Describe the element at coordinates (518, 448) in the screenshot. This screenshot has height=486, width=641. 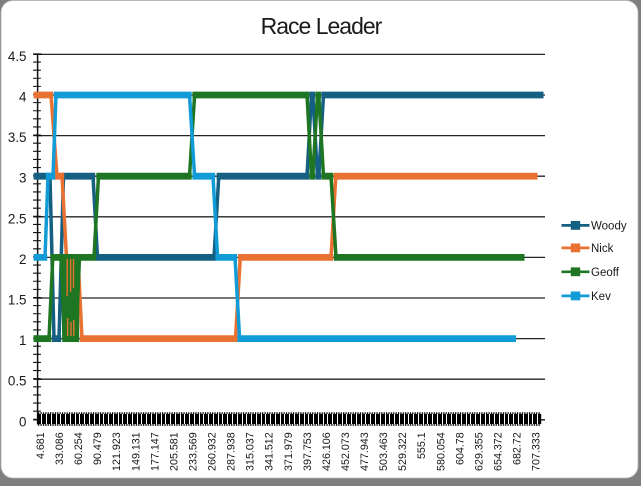
I see `svg-text: 682.72` at that location.